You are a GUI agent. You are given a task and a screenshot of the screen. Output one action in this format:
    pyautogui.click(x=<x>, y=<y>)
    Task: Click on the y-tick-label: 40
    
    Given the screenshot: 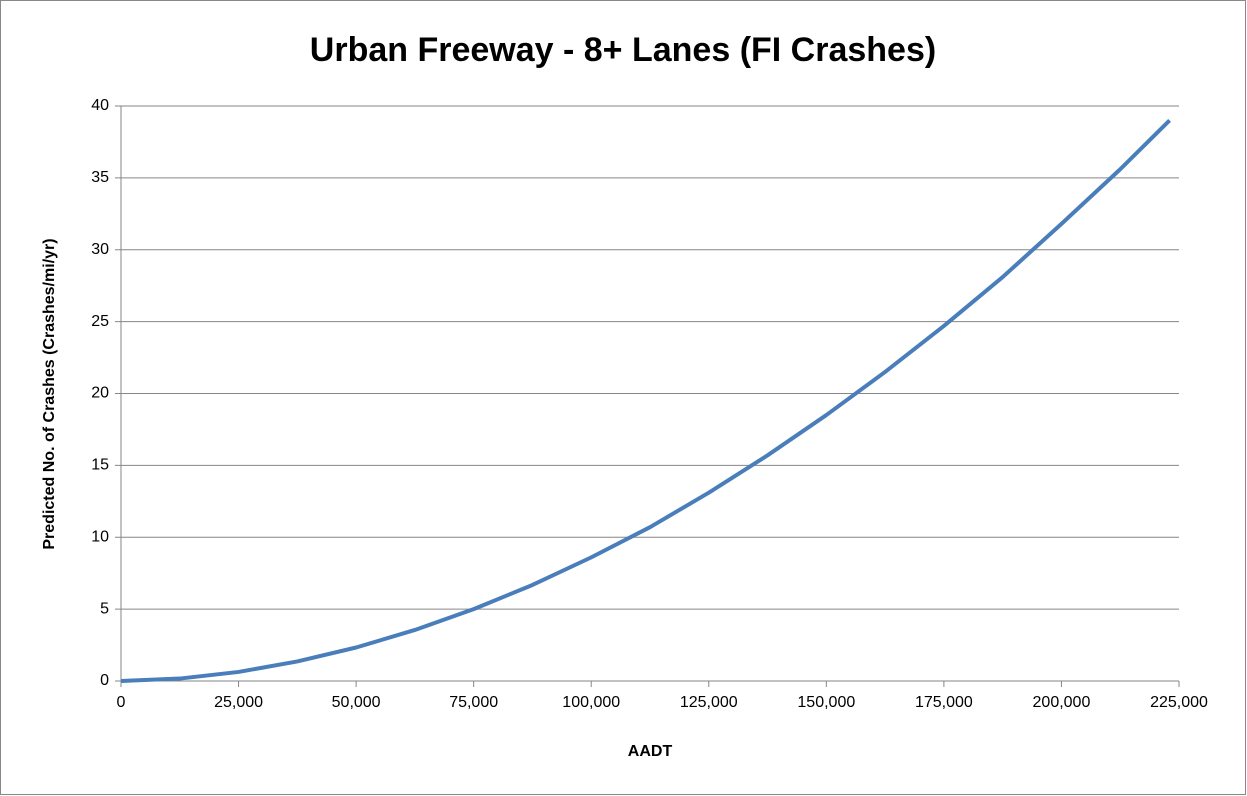 What is the action you would take?
    pyautogui.click(x=100, y=105)
    